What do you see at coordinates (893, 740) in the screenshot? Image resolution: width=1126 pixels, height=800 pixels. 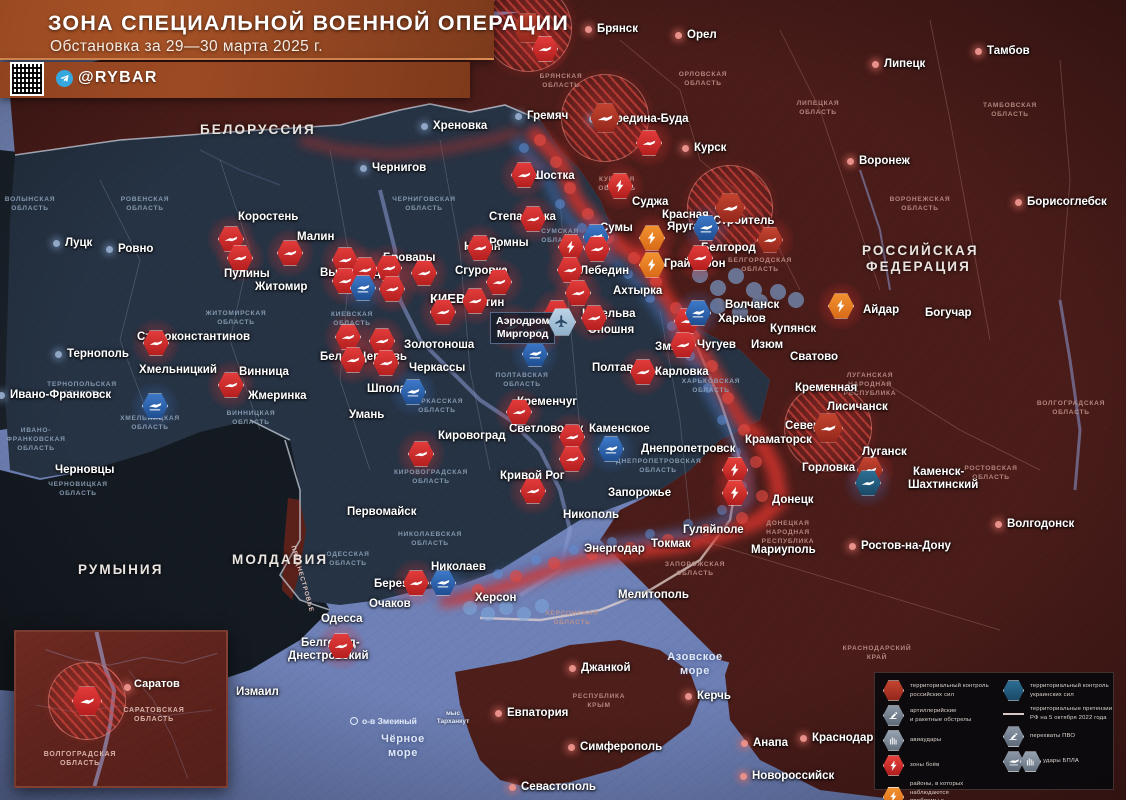 I see `airstrike-icon` at bounding box center [893, 740].